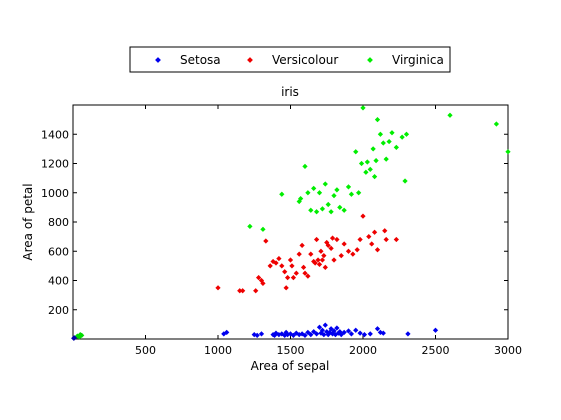 The height and width of the screenshot is (420, 561). What do you see at coordinates (55, 134) in the screenshot?
I see `y-tick-label: 1400` at bounding box center [55, 134].